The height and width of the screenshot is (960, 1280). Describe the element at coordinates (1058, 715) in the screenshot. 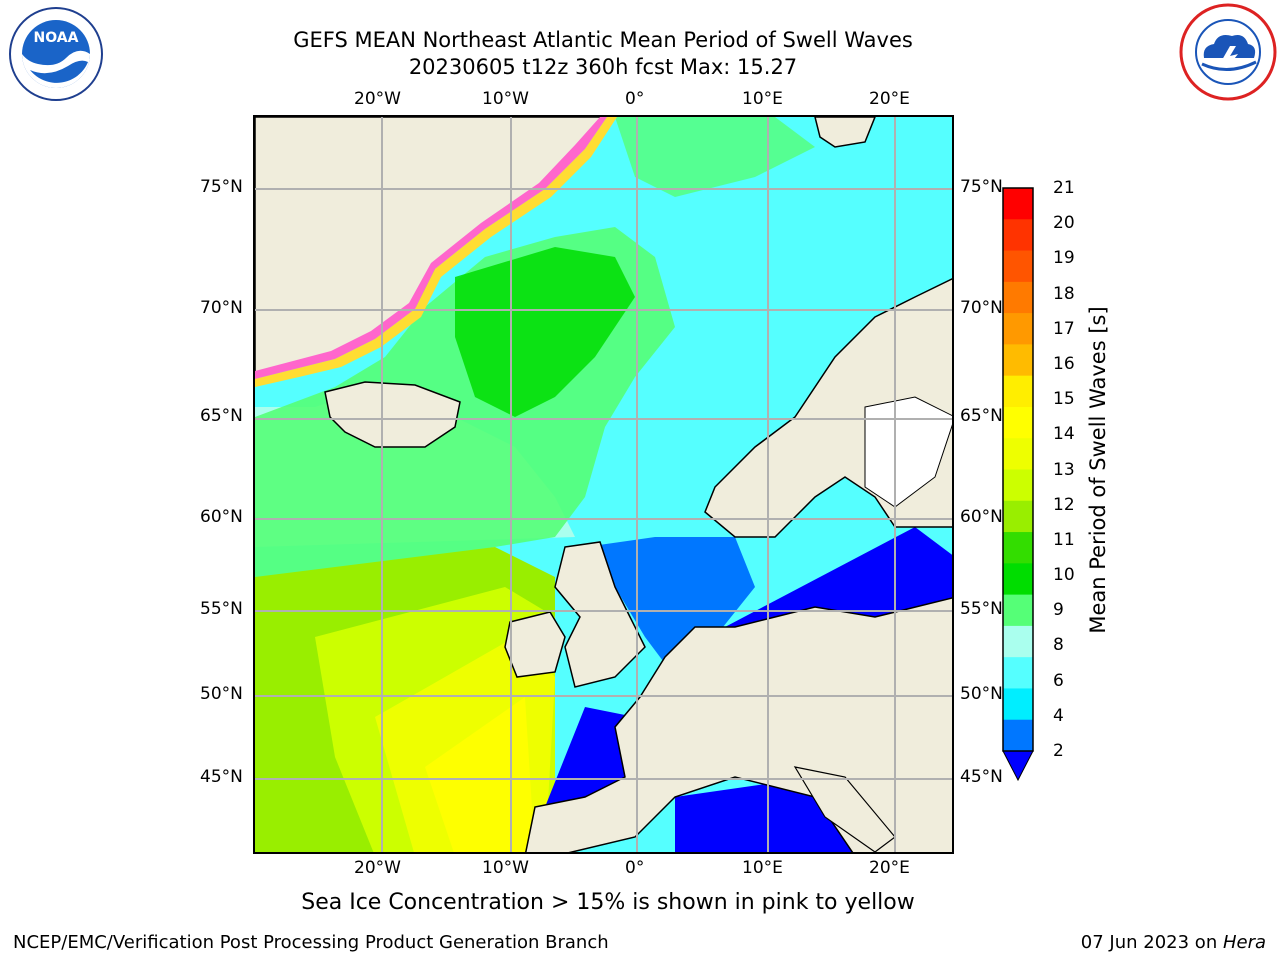

I see `colorbar-tick-label: 4` at that location.